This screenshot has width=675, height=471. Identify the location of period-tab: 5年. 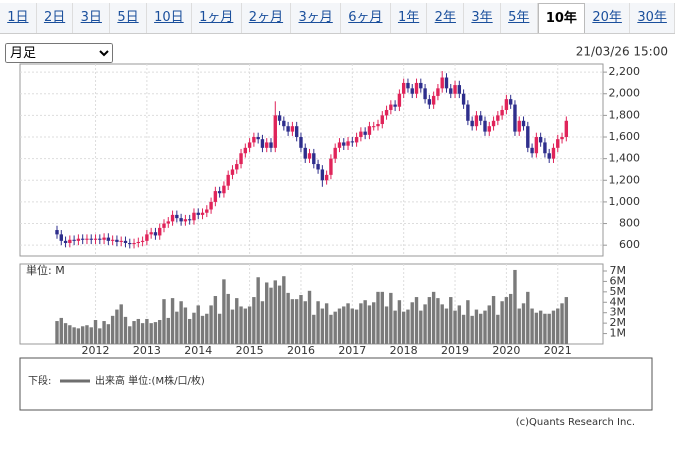
(519, 18).